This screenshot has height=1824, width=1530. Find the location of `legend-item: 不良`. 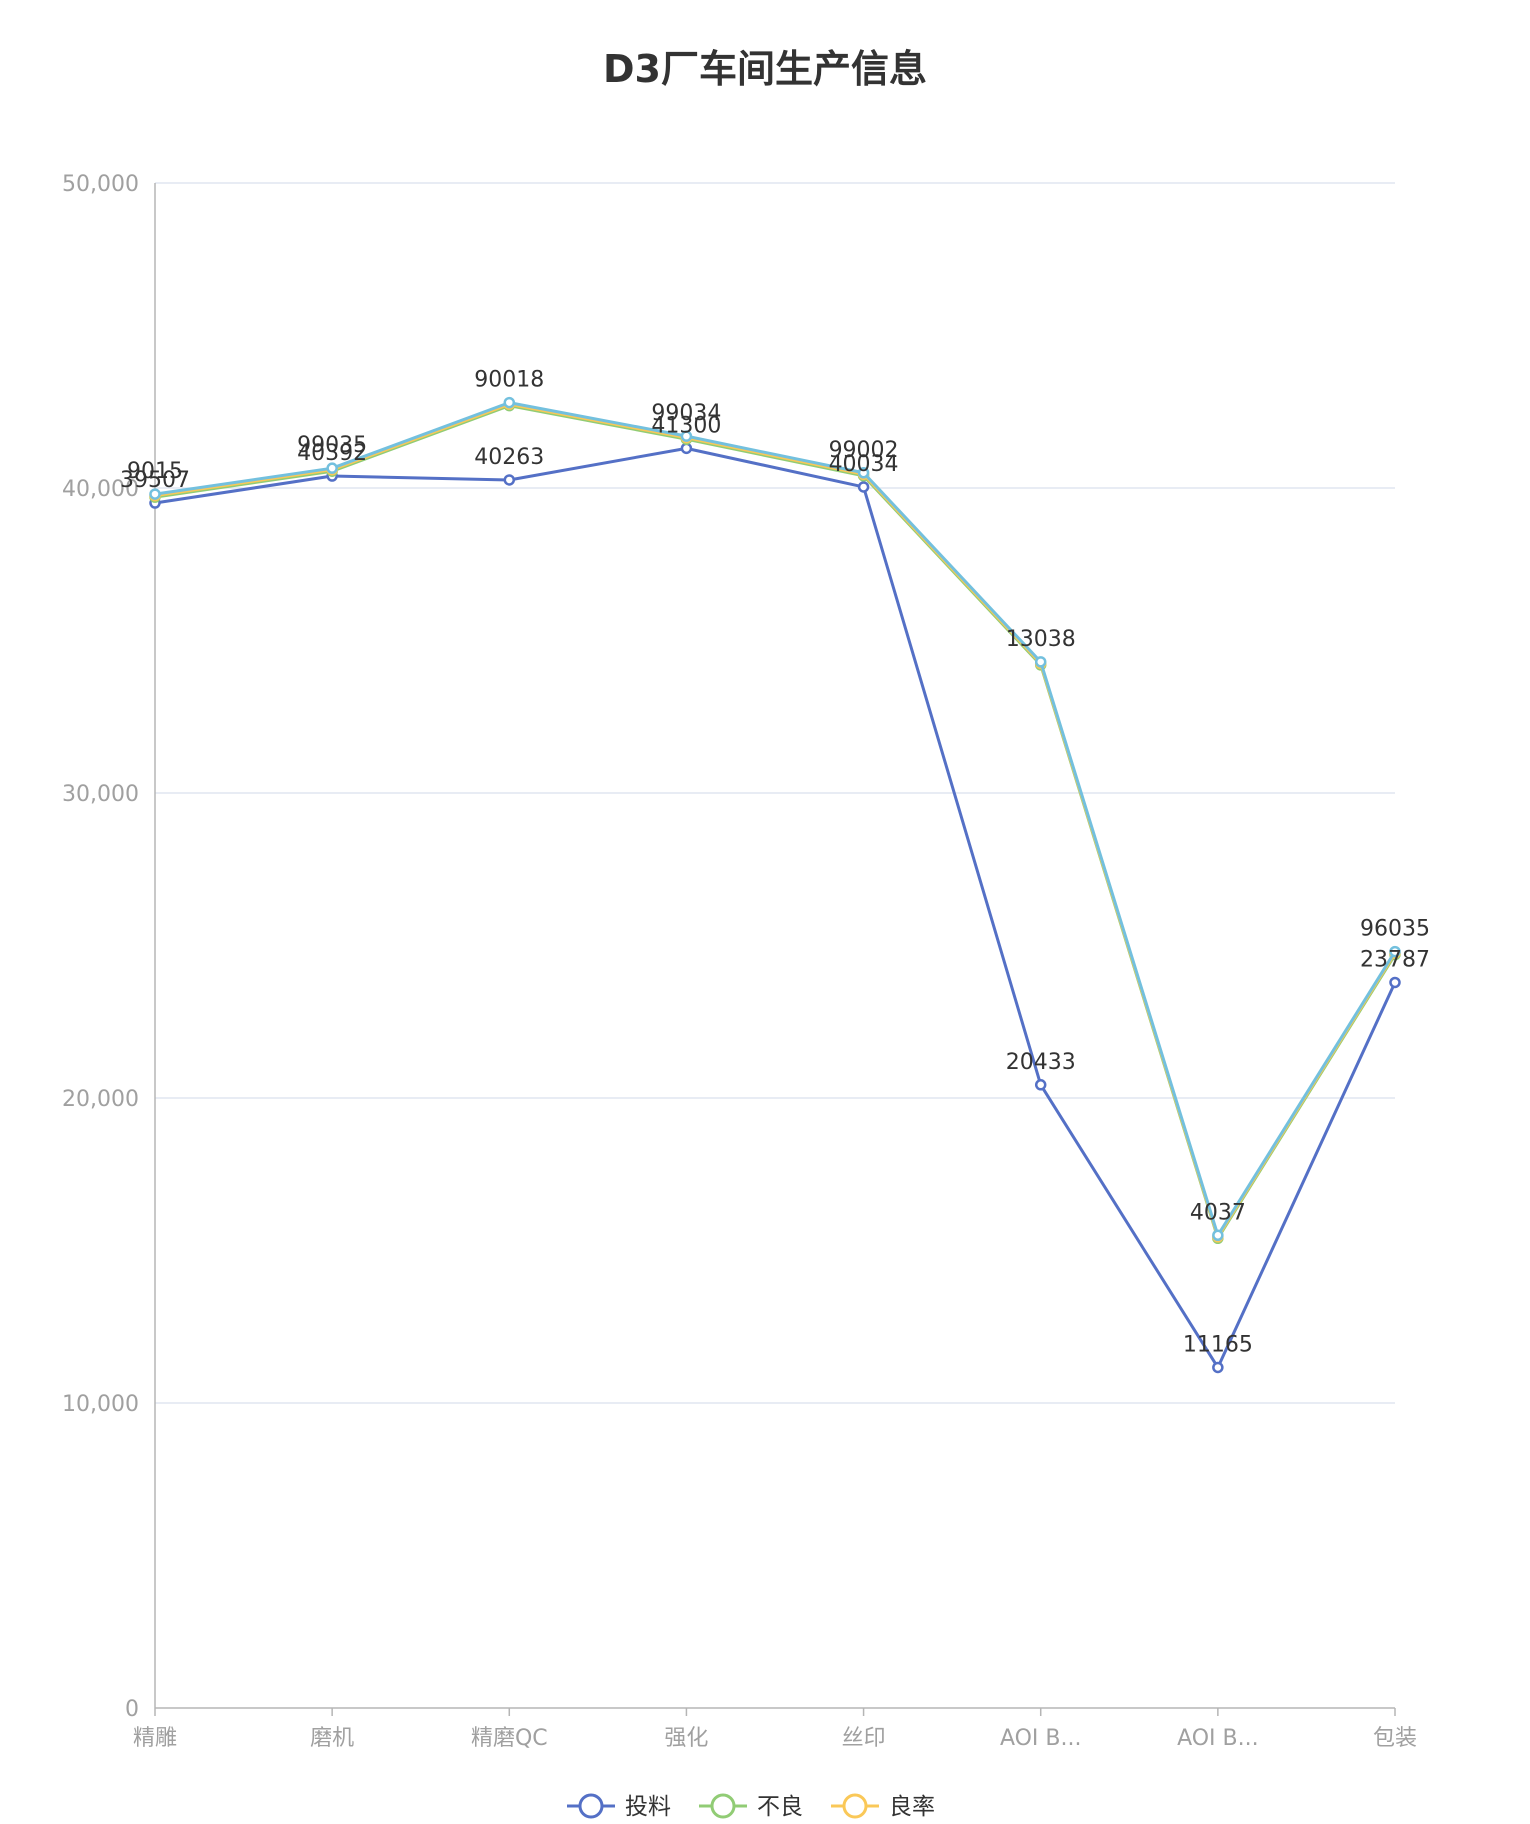

legend-item: 不良 is located at coordinates (751, 1806).